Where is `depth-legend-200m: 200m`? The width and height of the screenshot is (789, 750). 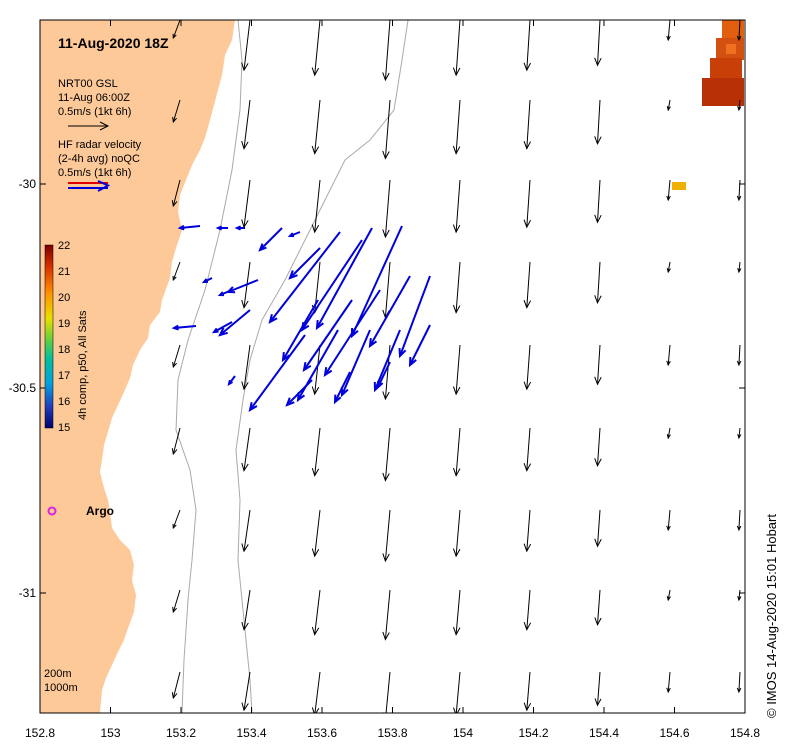 depth-legend-200m: 200m is located at coordinates (58, 674).